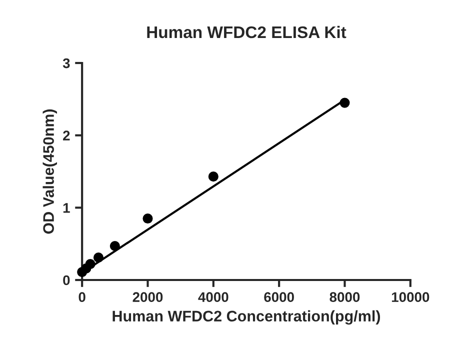  Describe the element at coordinates (147, 297) in the screenshot. I see `x-tick-label: 2000` at that location.